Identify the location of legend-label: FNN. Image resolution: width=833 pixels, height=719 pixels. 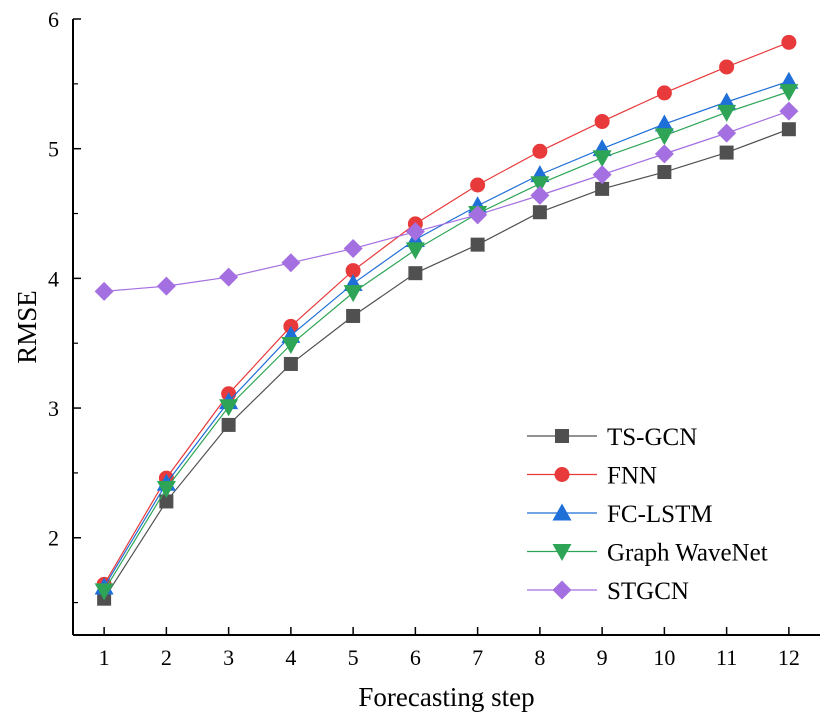
(632, 476).